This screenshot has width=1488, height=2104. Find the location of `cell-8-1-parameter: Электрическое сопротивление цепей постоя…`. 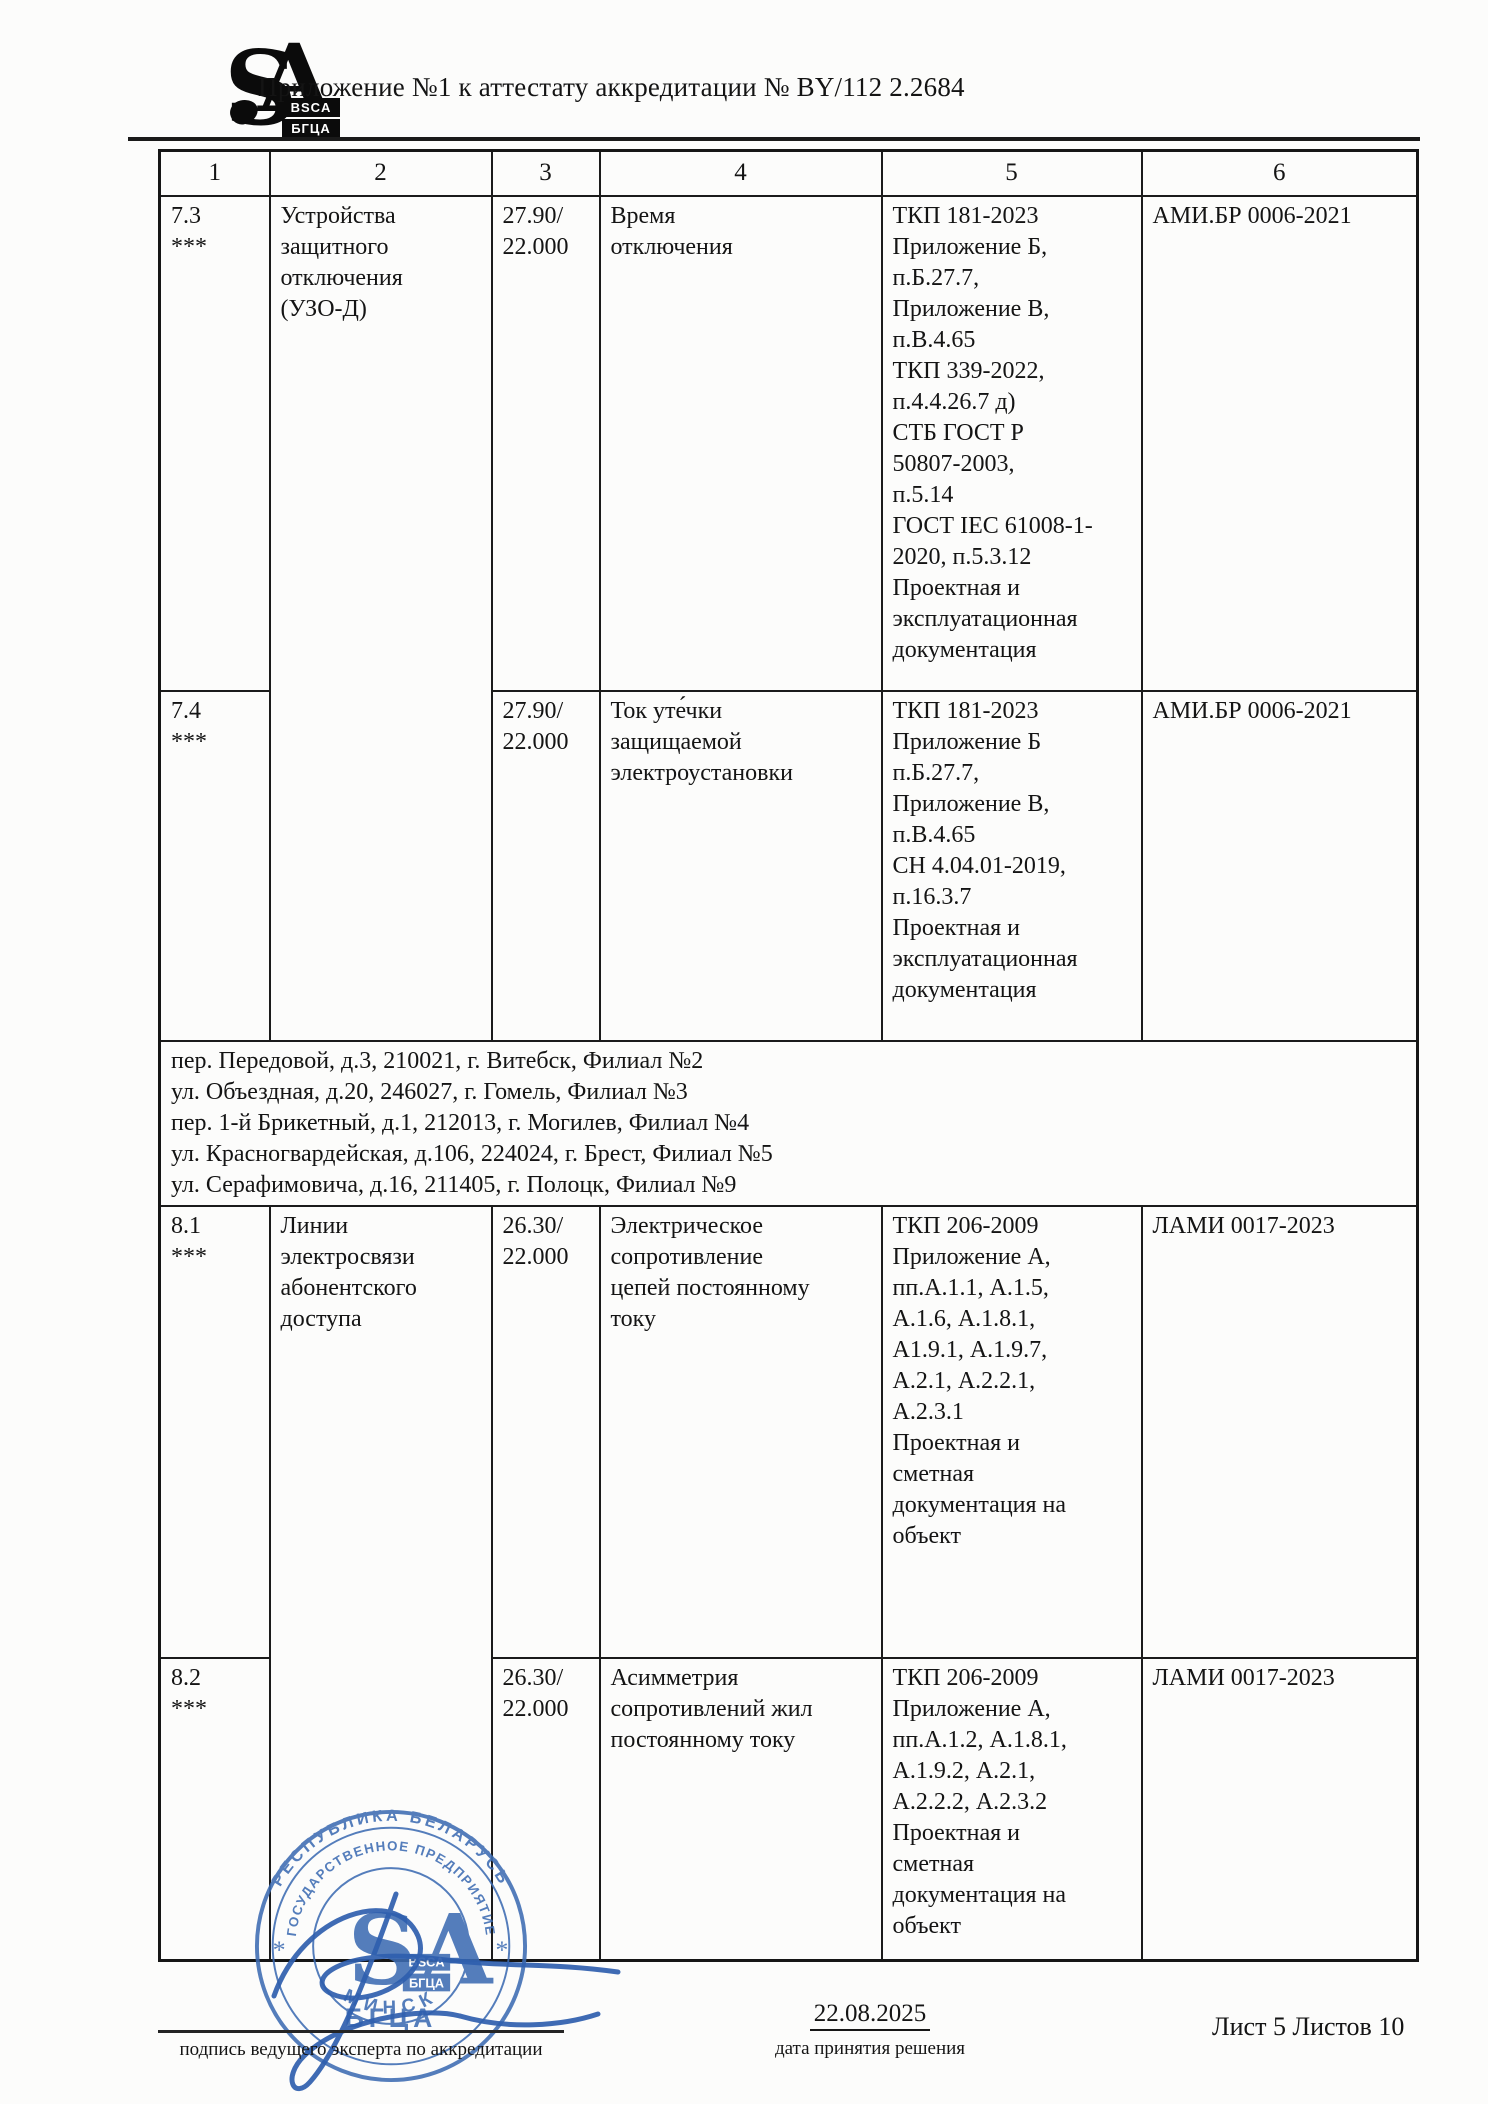

cell-8-1-parameter: Электрическое сопротивление цепей постоя… is located at coordinates (740, 1431).